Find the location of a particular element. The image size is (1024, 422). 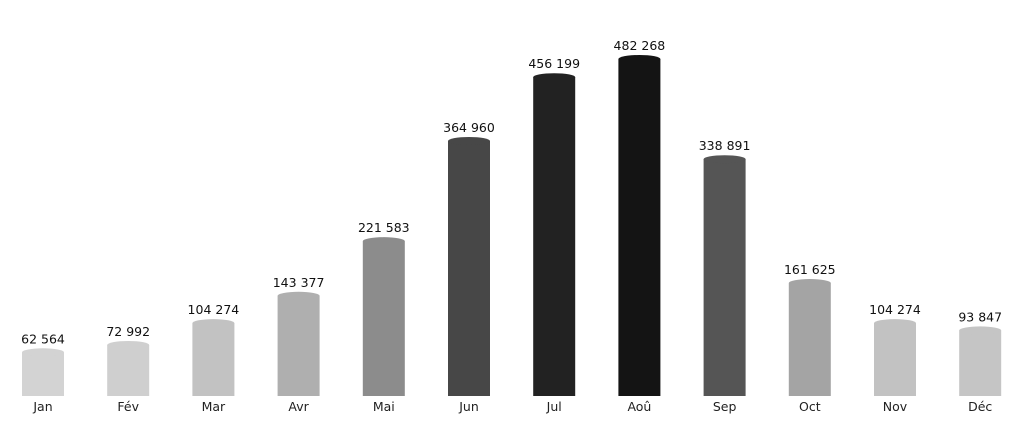

bar-group-9: 338 891 Sep is located at coordinates (725, 276).